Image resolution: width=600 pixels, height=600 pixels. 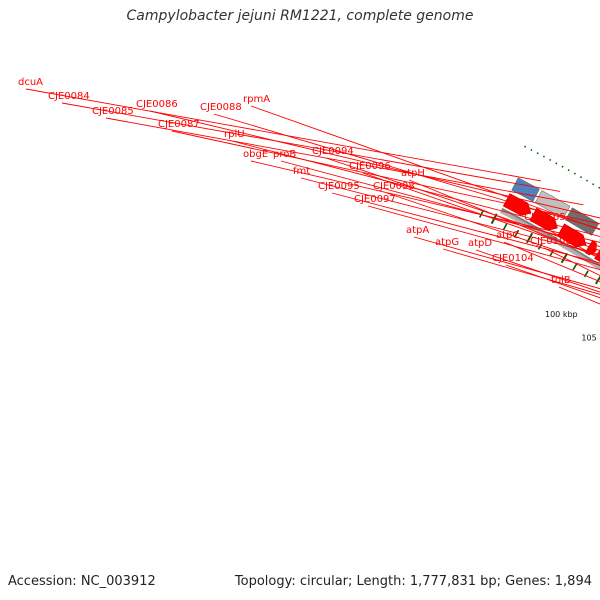 What do you see at coordinates (545, 217) in the screenshot?
I see `gene-label-CJE0105: CJE0105` at bounding box center [545, 217].